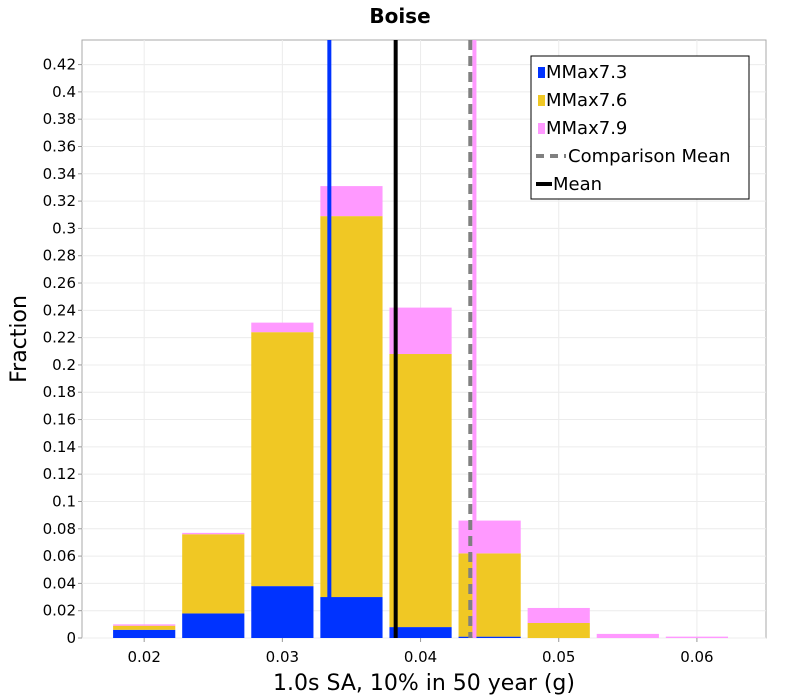  What do you see at coordinates (420, 657) in the screenshot?
I see `x-tick-label: 0.04` at bounding box center [420, 657].